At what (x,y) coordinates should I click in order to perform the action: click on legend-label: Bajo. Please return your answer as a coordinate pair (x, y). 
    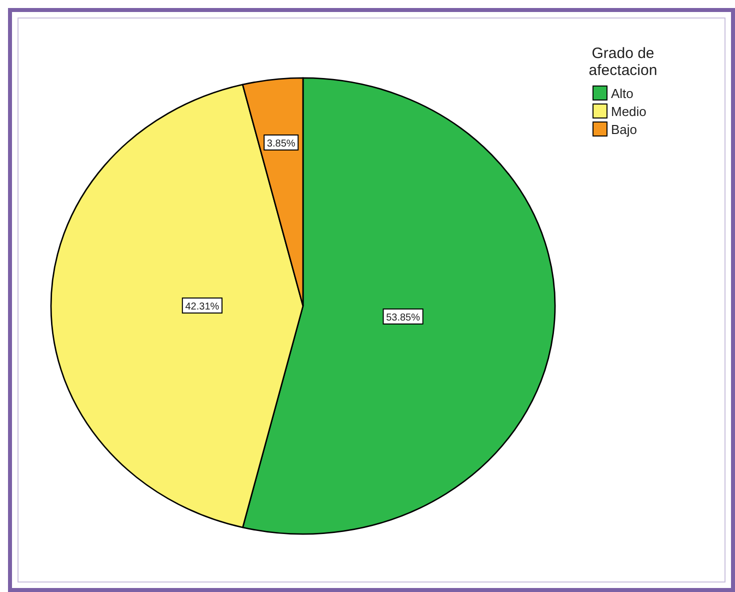
    Looking at the image, I should click on (624, 129).